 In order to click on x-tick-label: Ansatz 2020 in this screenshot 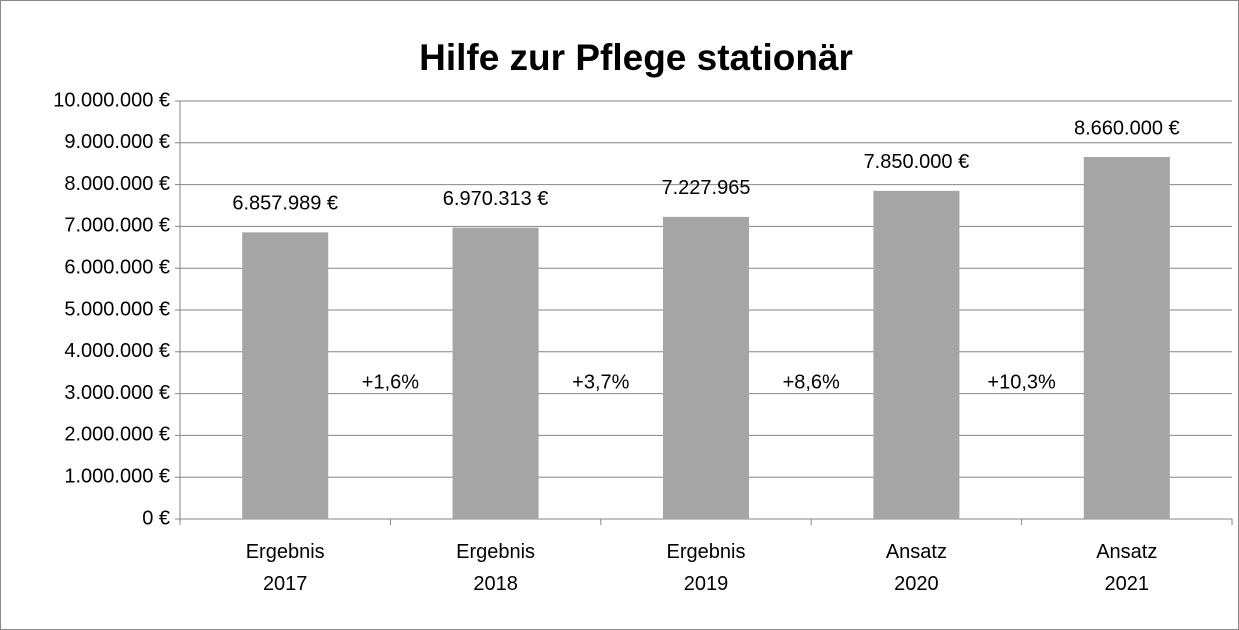, I will do `click(916, 568)`.